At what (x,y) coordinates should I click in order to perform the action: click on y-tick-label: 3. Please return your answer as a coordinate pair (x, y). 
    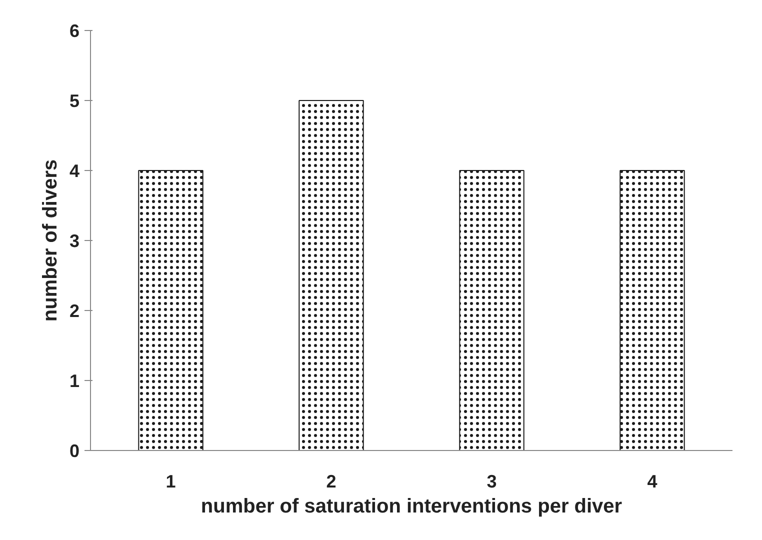
    Looking at the image, I should click on (74, 241).